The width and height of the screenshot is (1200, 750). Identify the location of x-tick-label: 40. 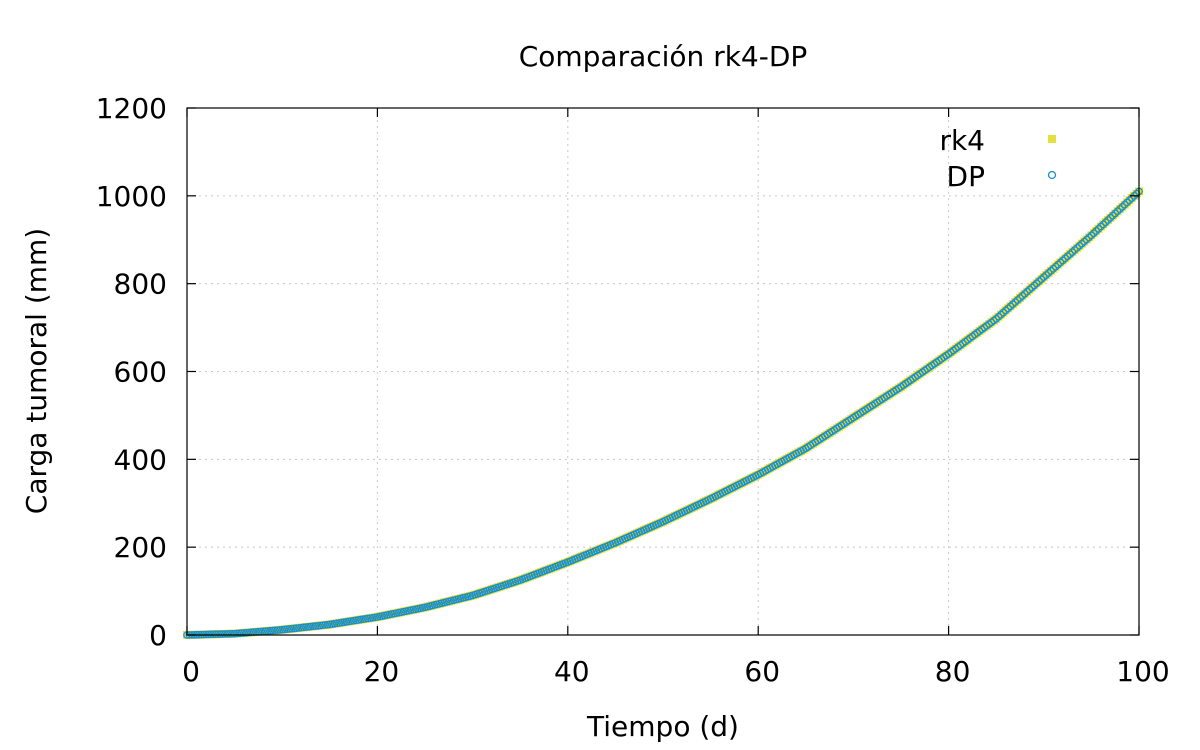
(572, 671).